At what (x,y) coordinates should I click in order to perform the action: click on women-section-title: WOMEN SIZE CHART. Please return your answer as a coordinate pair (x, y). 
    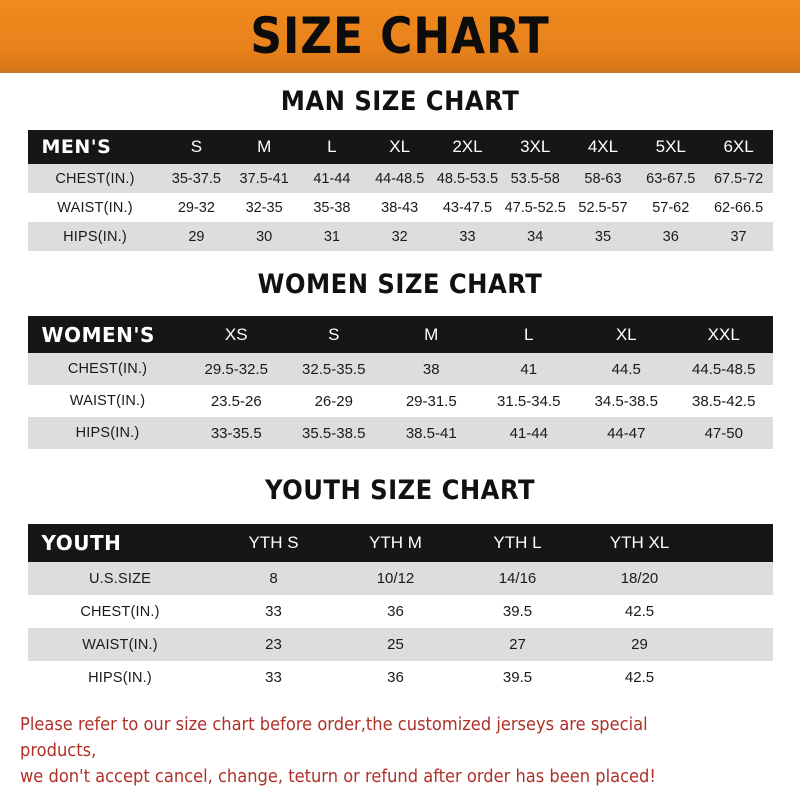
    Looking at the image, I should click on (400, 284).